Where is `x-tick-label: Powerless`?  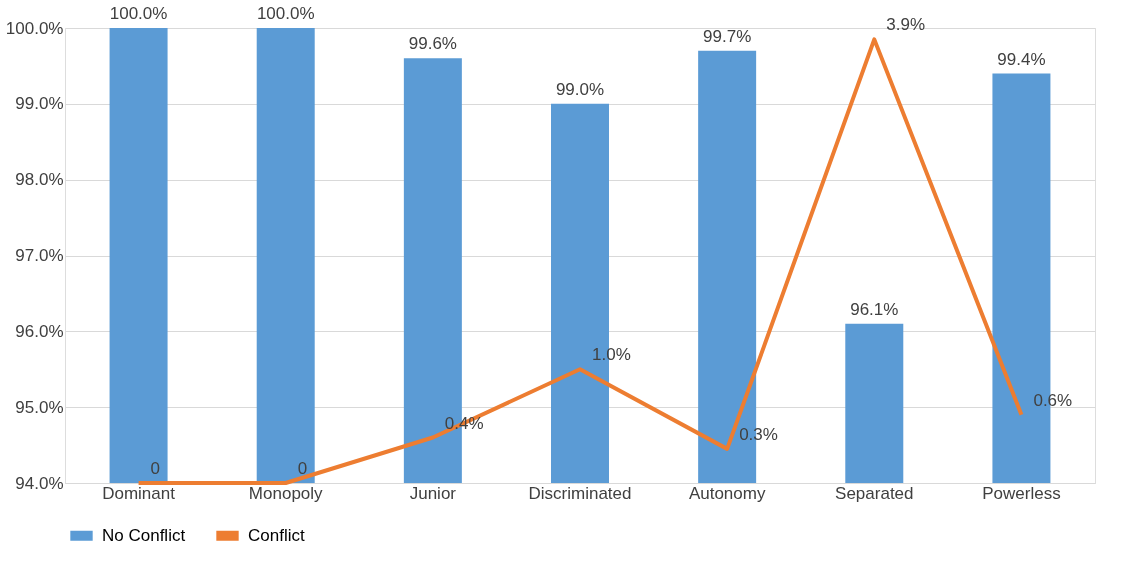
x-tick-label: Powerless is located at coordinates (1021, 493).